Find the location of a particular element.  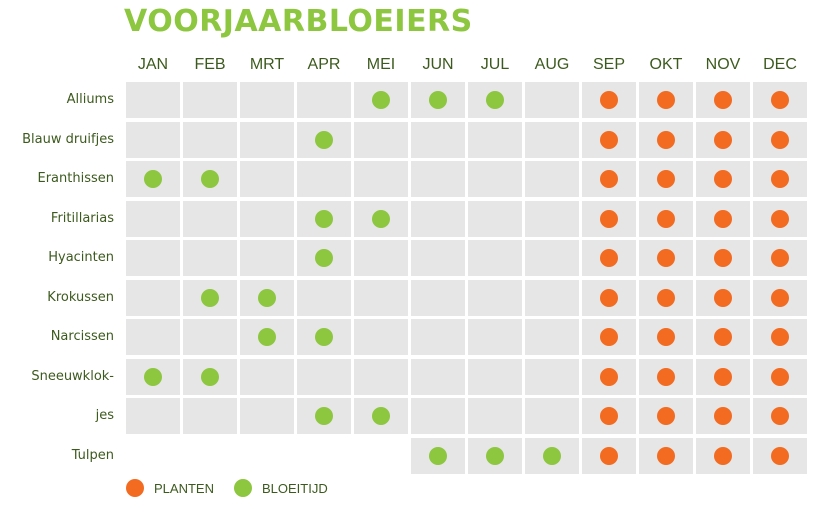

plant-label: Sneeuwklok- is located at coordinates (72, 376).